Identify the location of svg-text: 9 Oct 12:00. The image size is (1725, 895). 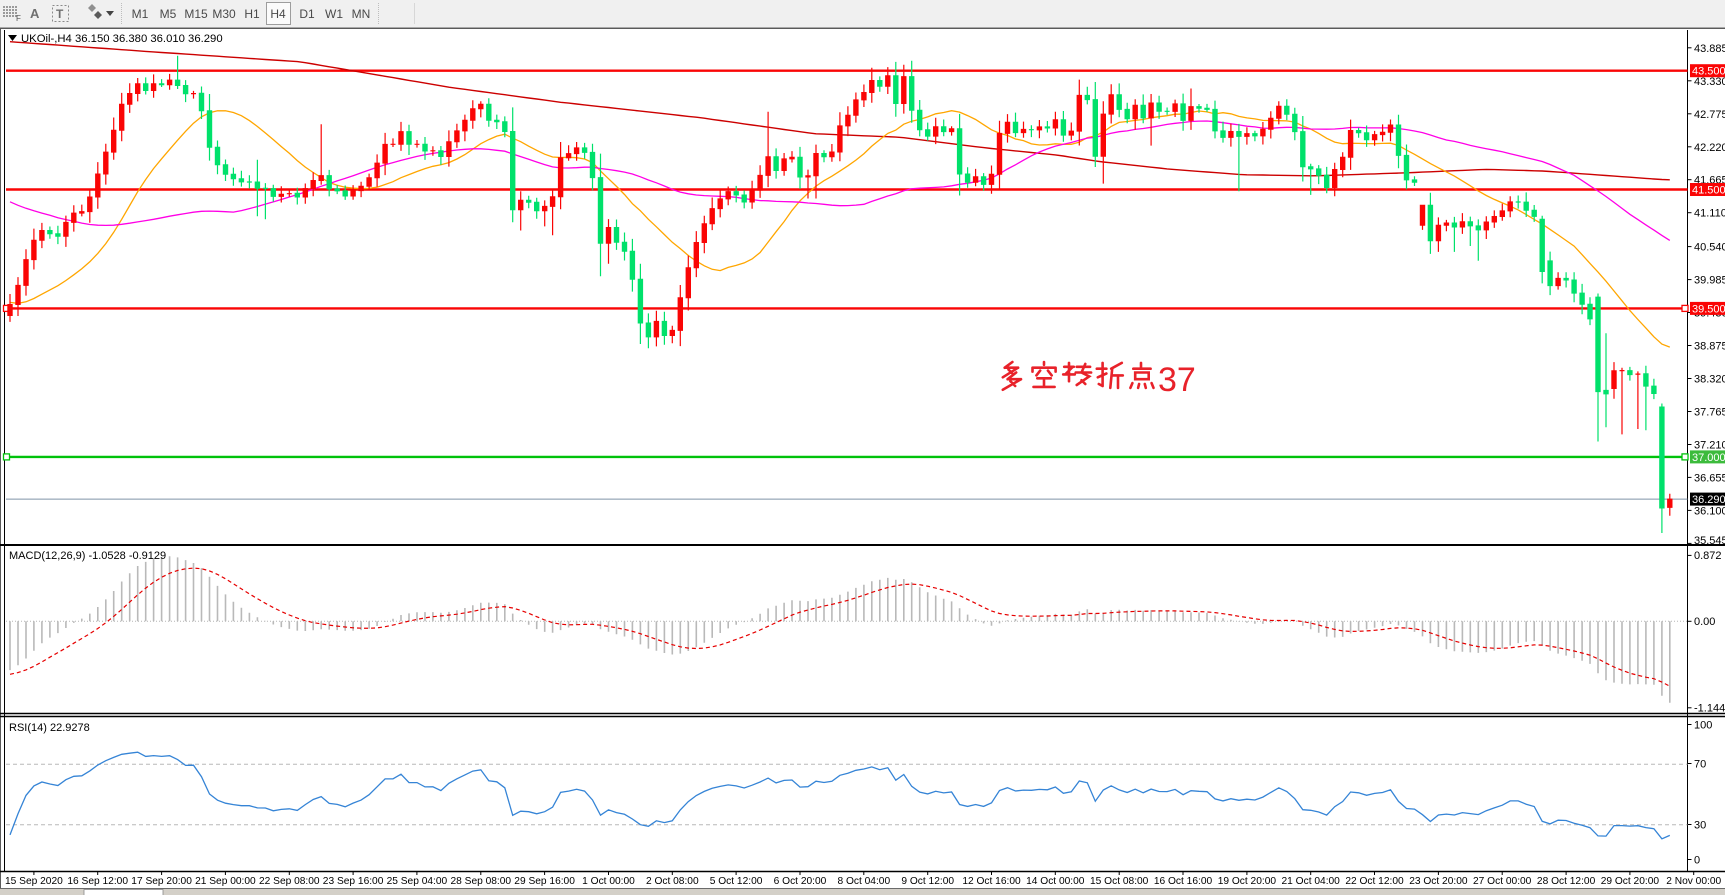
(927, 881).